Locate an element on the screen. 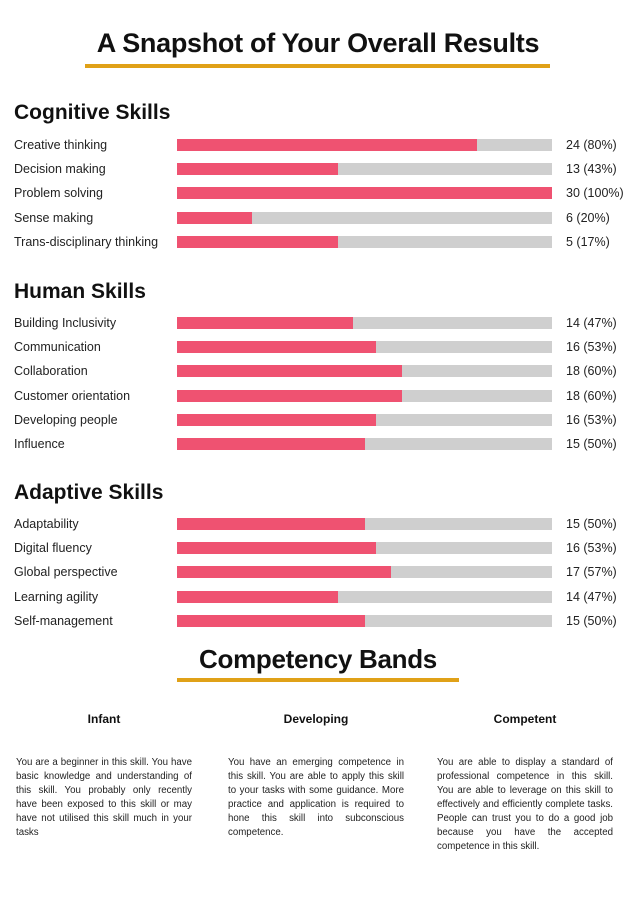 The height and width of the screenshot is (900, 636). skill-label: Influence is located at coordinates (39, 444).